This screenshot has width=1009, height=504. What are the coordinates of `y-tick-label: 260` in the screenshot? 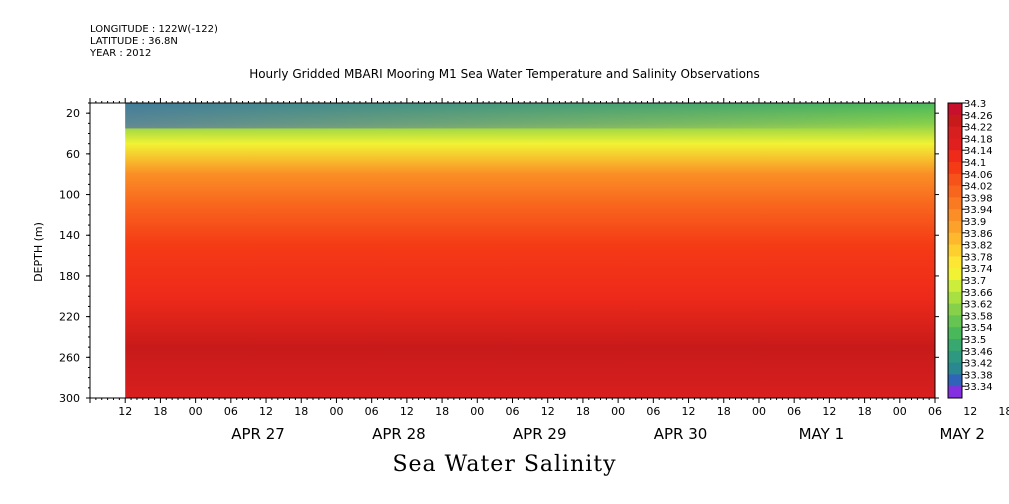 It's located at (69, 357).